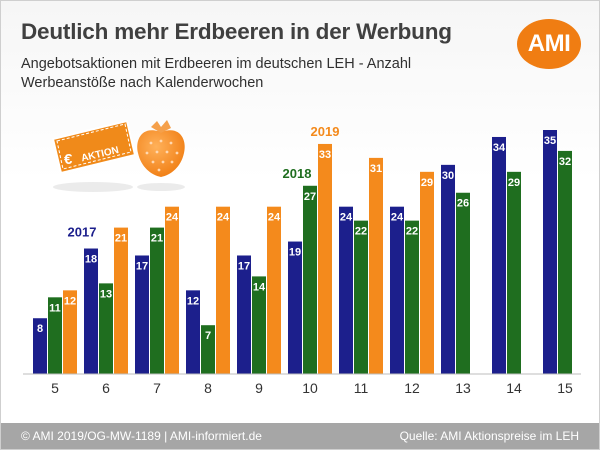 This screenshot has width=600, height=450. Describe the element at coordinates (448, 176) in the screenshot. I see `data-label-2017-kw13: 30` at that location.